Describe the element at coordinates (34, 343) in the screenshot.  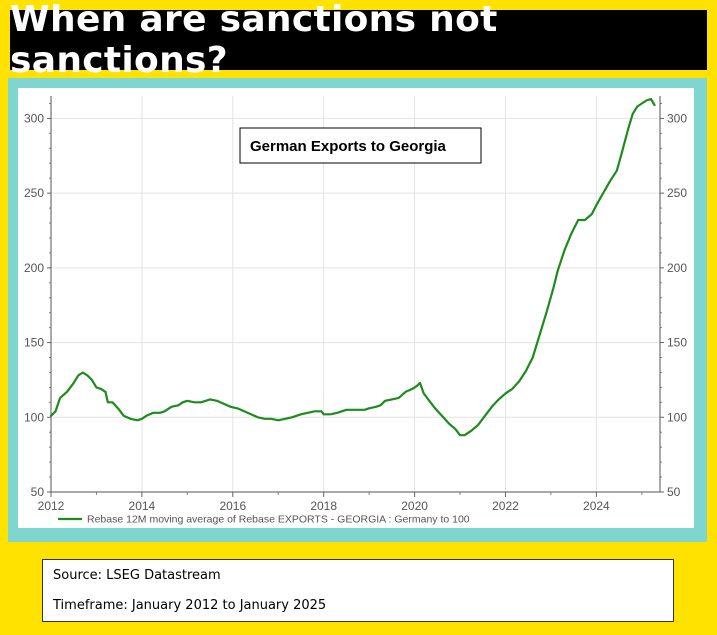
I see `y-tick-label: 150` at that location.